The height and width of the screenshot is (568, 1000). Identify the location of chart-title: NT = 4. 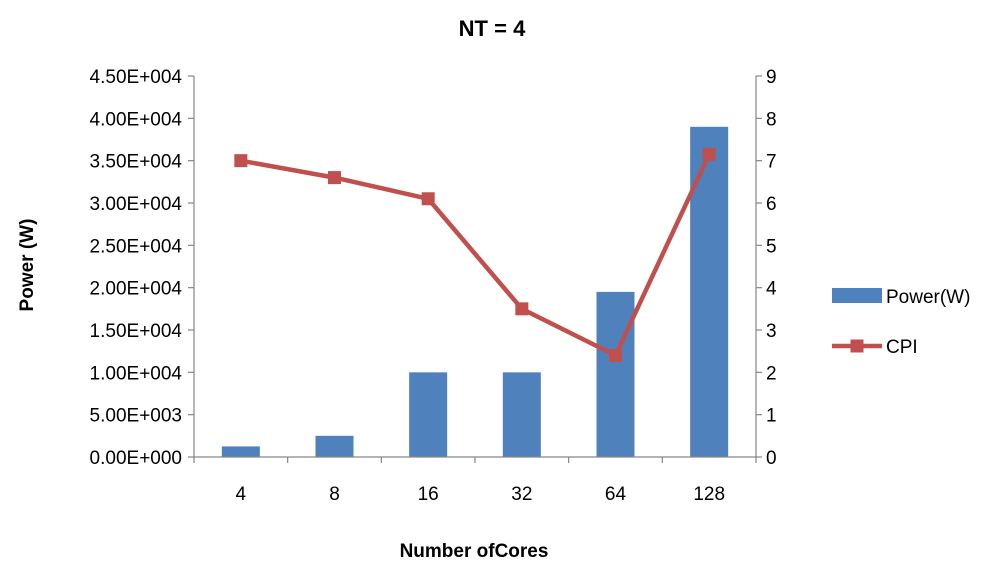
(492, 28).